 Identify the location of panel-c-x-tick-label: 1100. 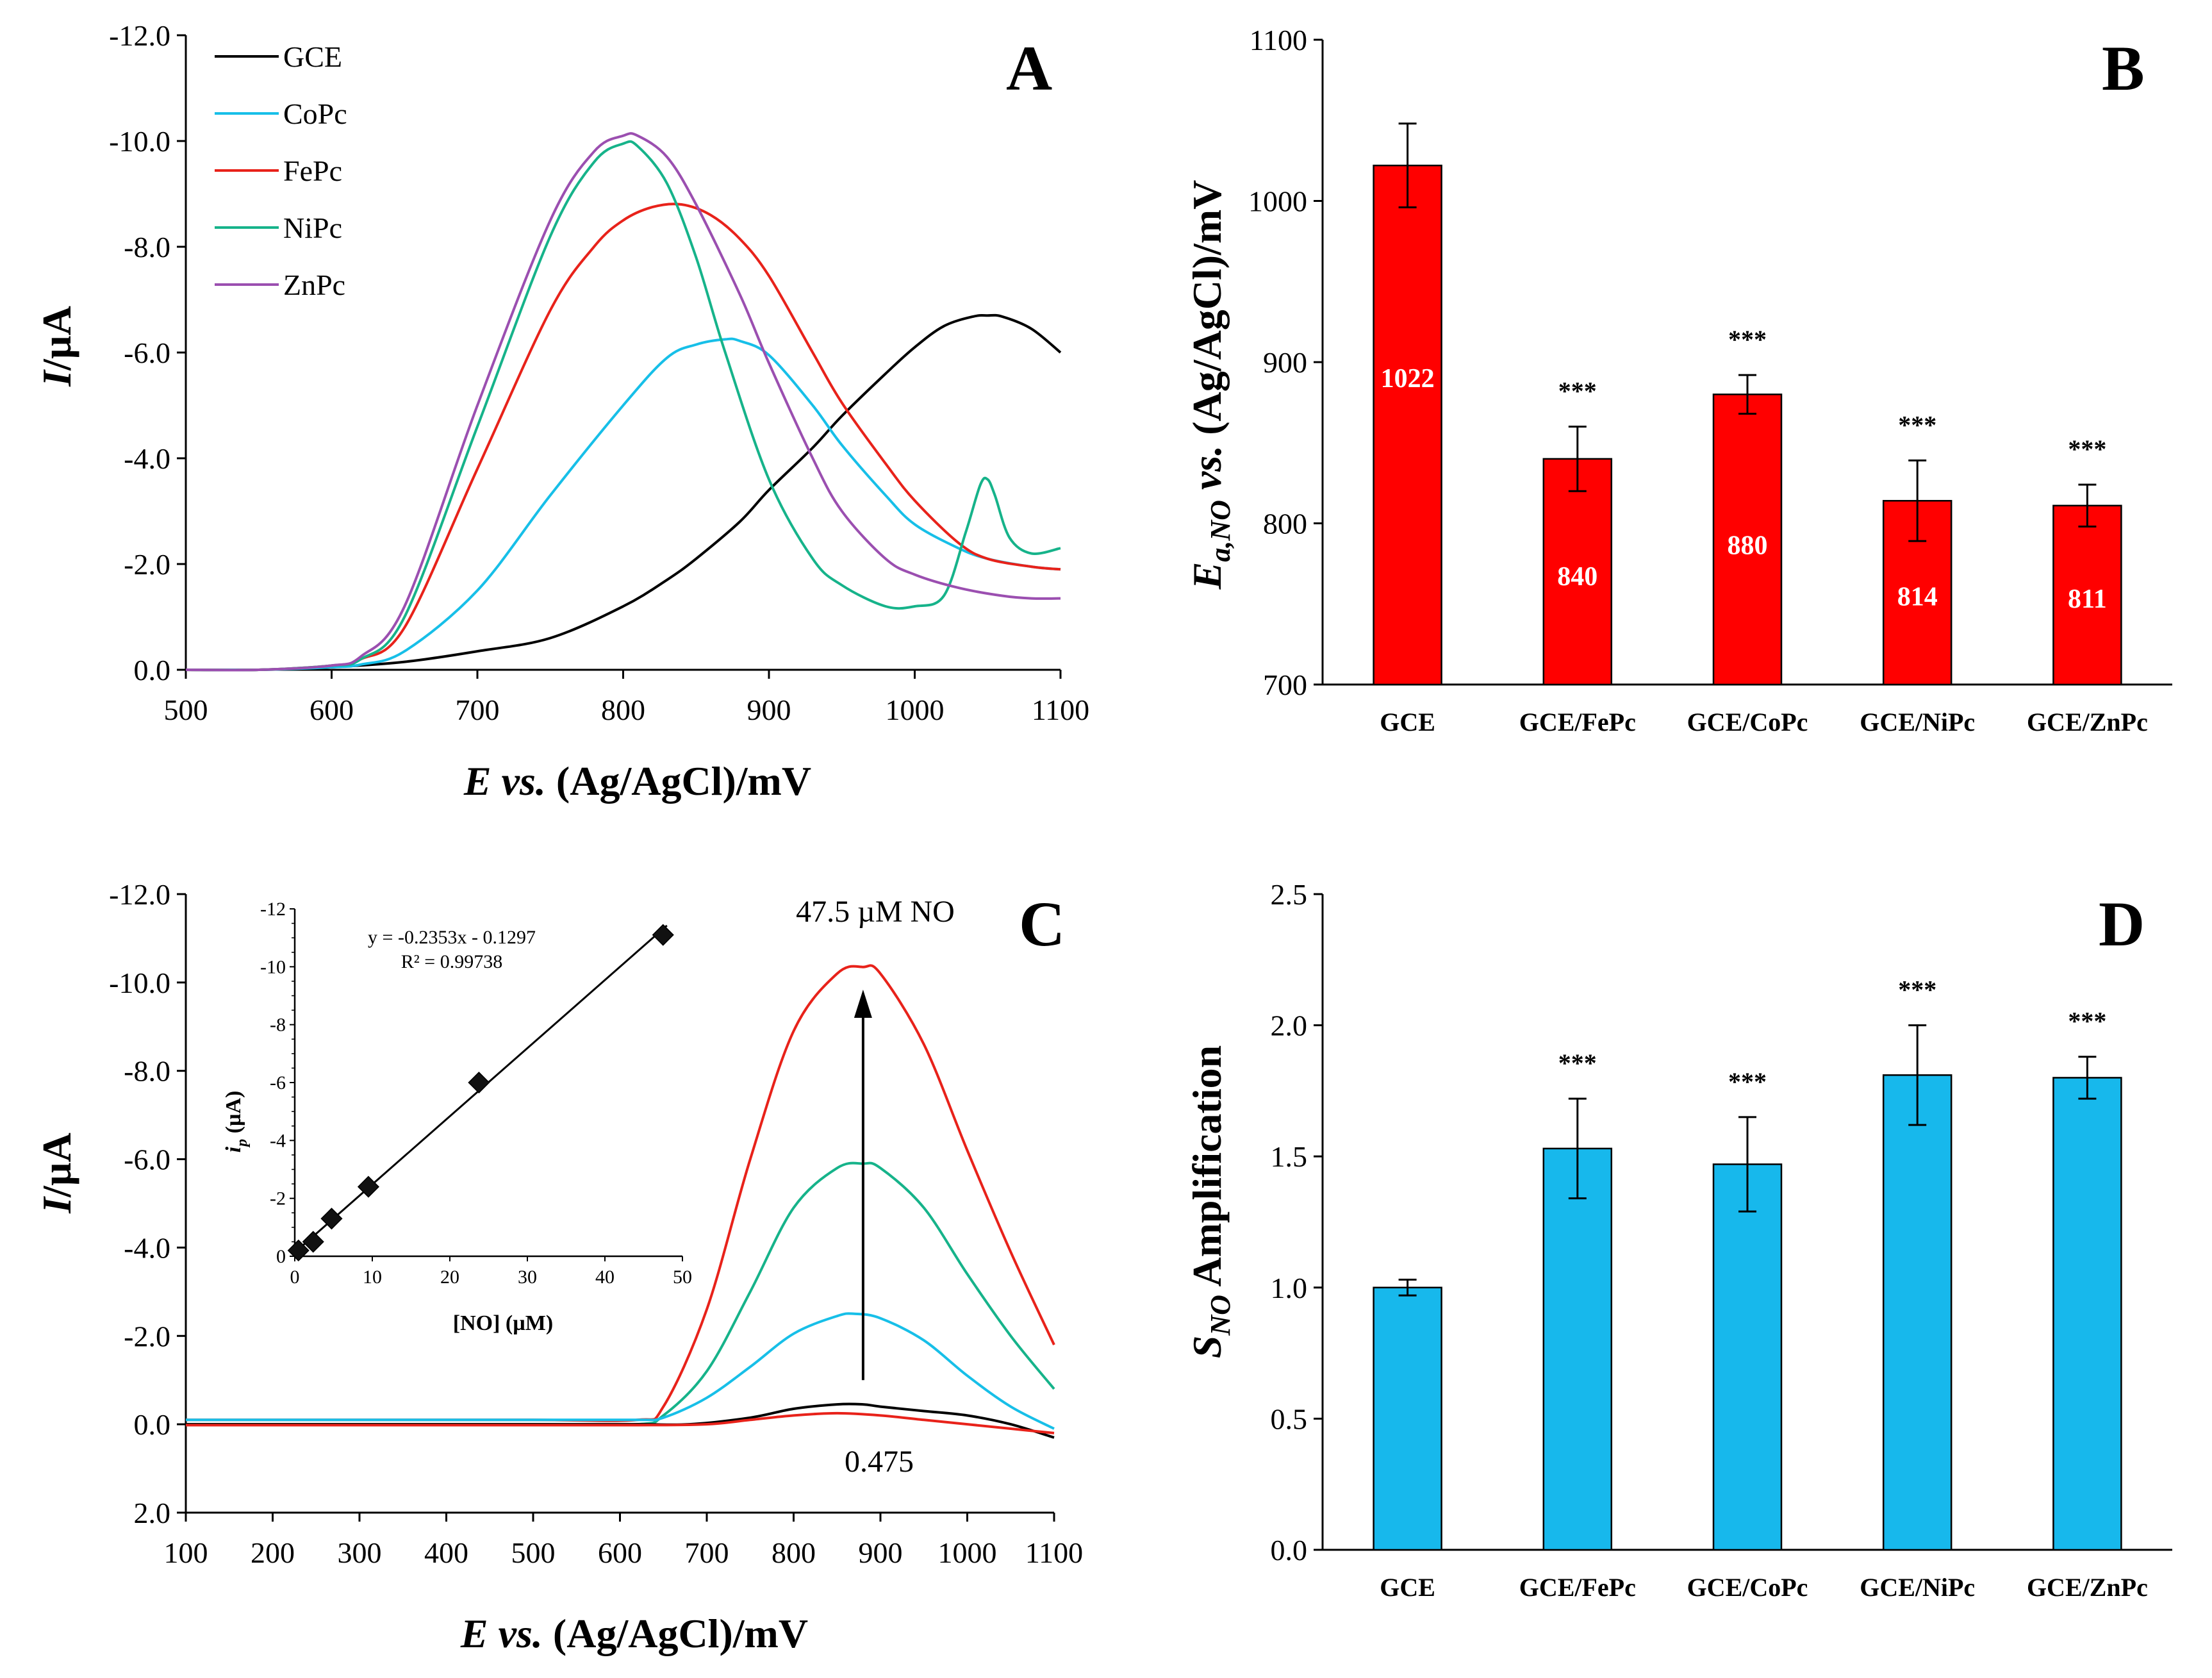
(1054, 1552).